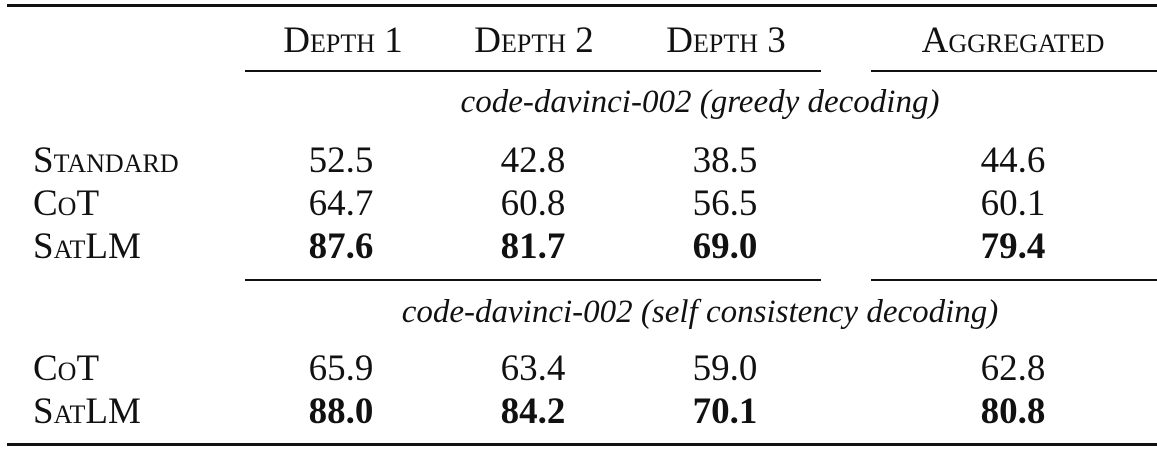  What do you see at coordinates (1013, 368) in the screenshot?
I see `cell-aggregated: 62.8` at bounding box center [1013, 368].